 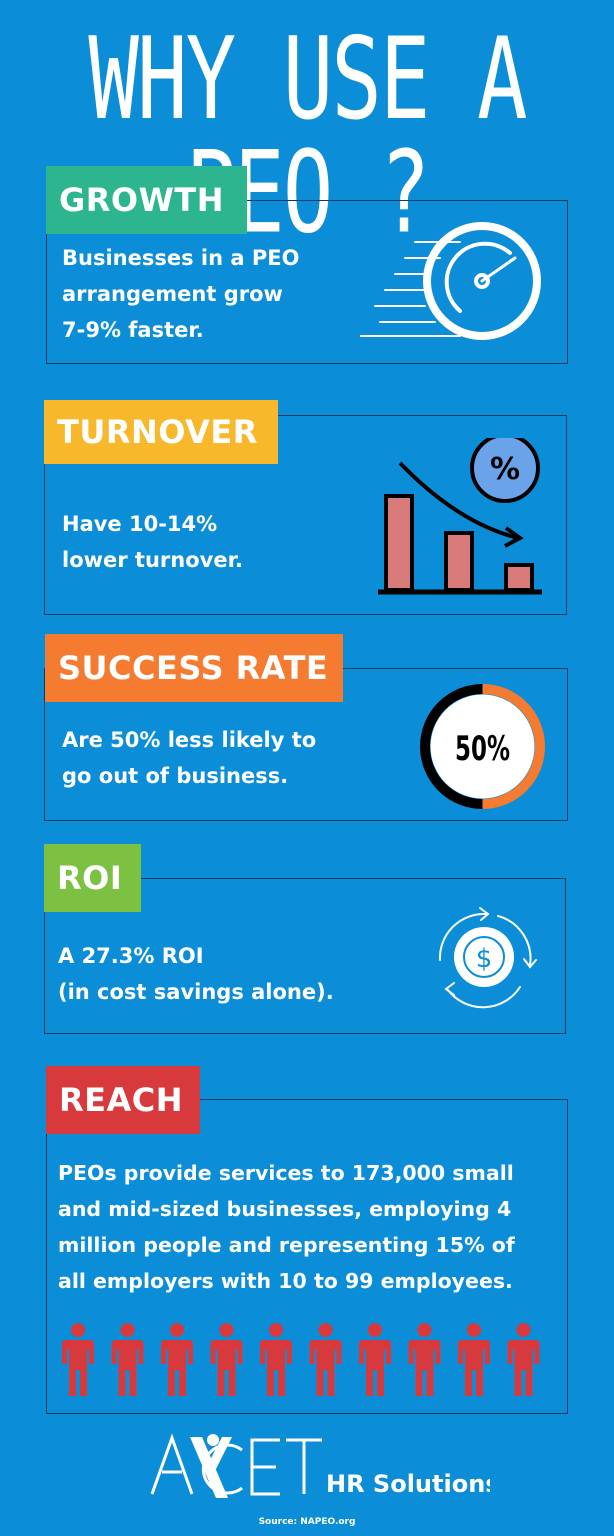 I want to click on turnover-panel, so click(x=305, y=515).